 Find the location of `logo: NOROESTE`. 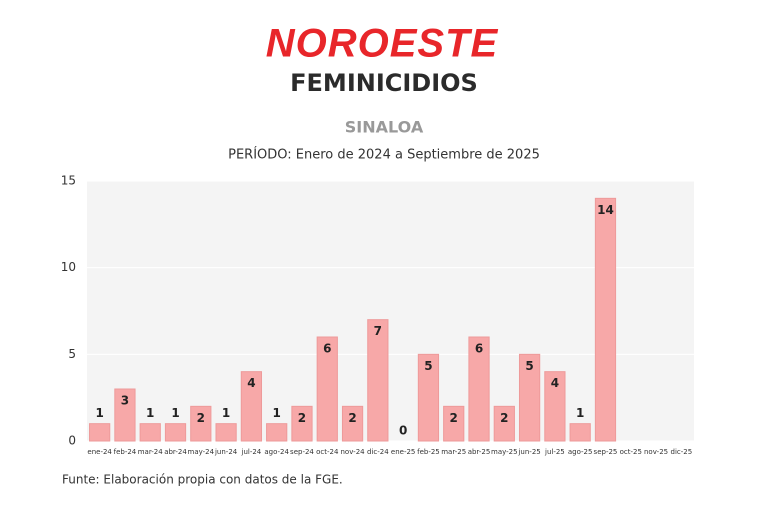

logo: NOROESTE is located at coordinates (382, 44).